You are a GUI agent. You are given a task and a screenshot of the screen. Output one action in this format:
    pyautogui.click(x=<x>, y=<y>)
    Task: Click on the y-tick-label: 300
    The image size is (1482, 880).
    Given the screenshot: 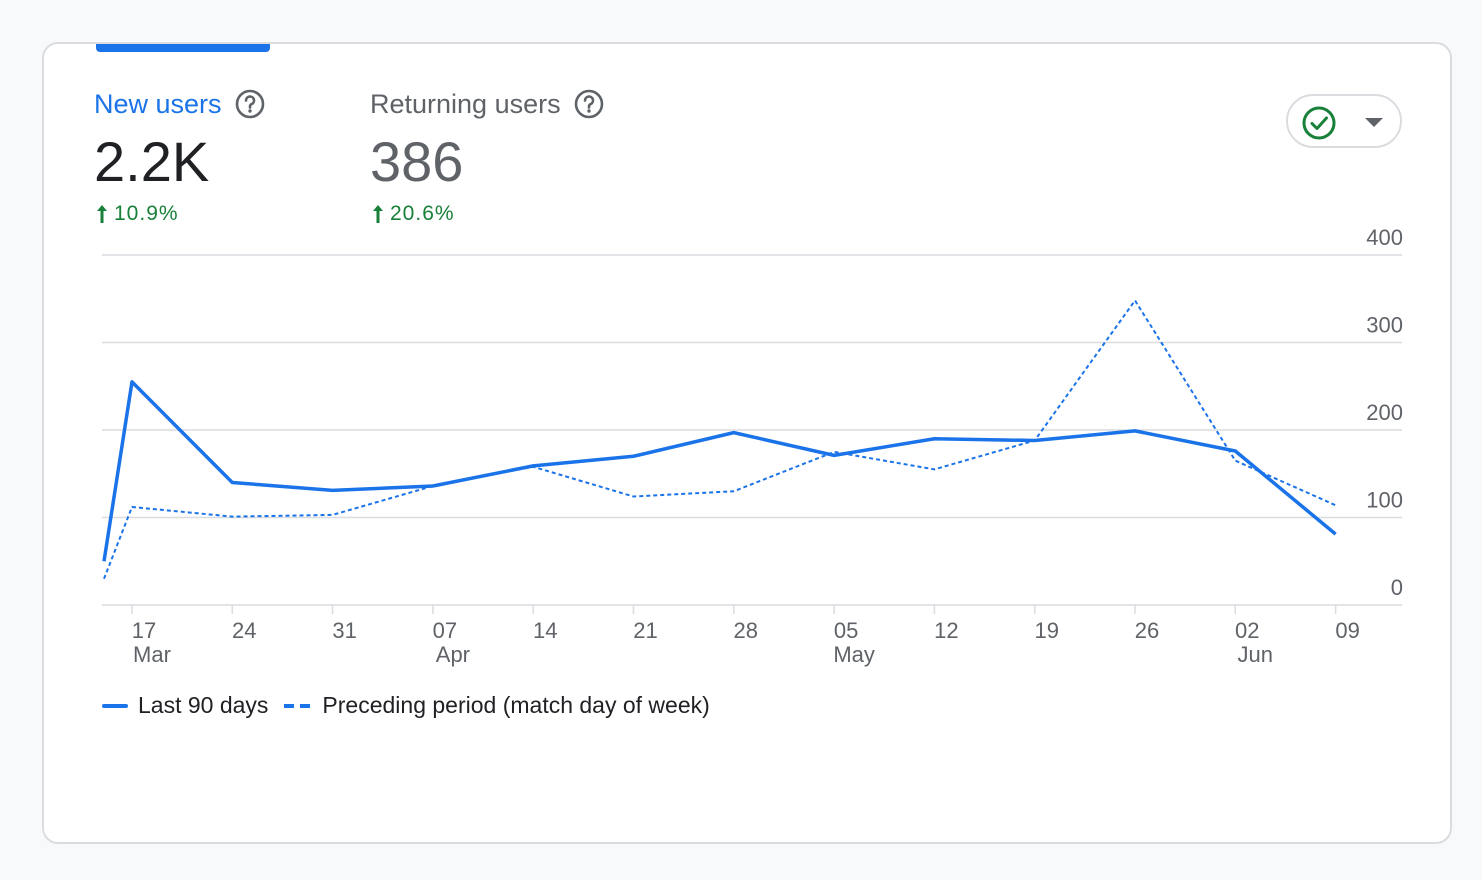 What is the action you would take?
    pyautogui.click(x=1384, y=325)
    